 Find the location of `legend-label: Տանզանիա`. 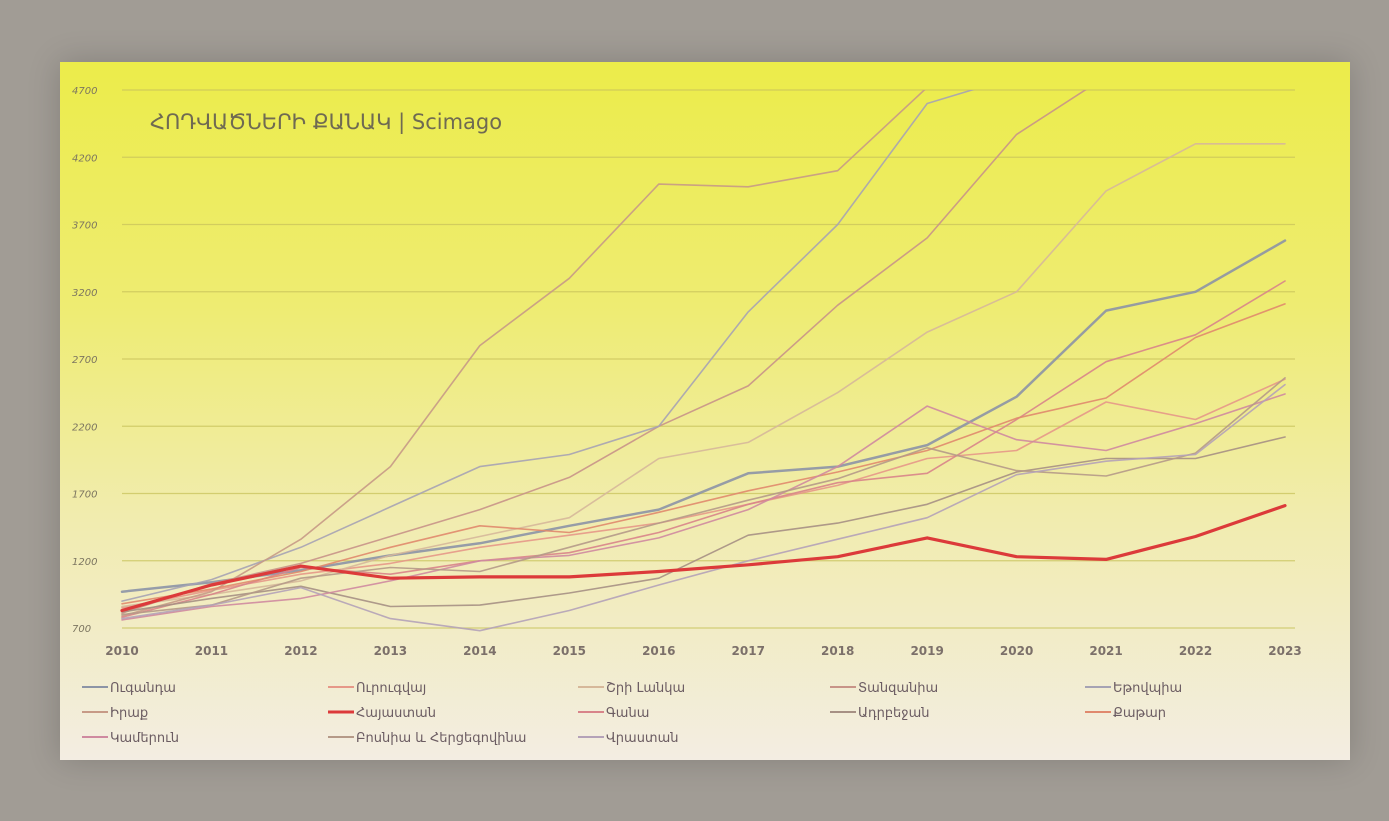

legend-label: Տանզանիա is located at coordinates (898, 688).